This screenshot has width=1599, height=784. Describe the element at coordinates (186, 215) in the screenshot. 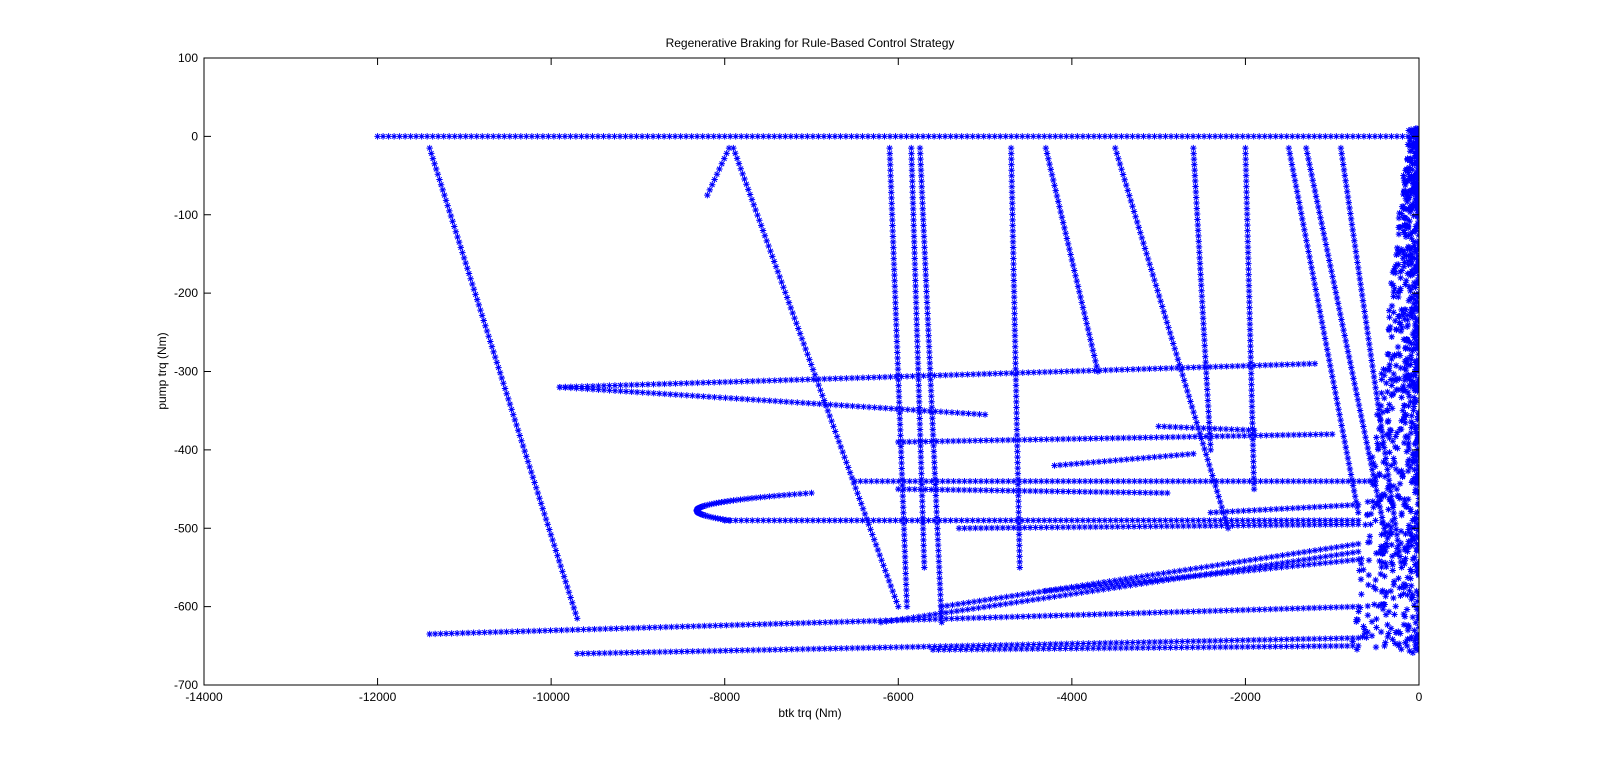

I see `y-tick-label: -100` at that location.